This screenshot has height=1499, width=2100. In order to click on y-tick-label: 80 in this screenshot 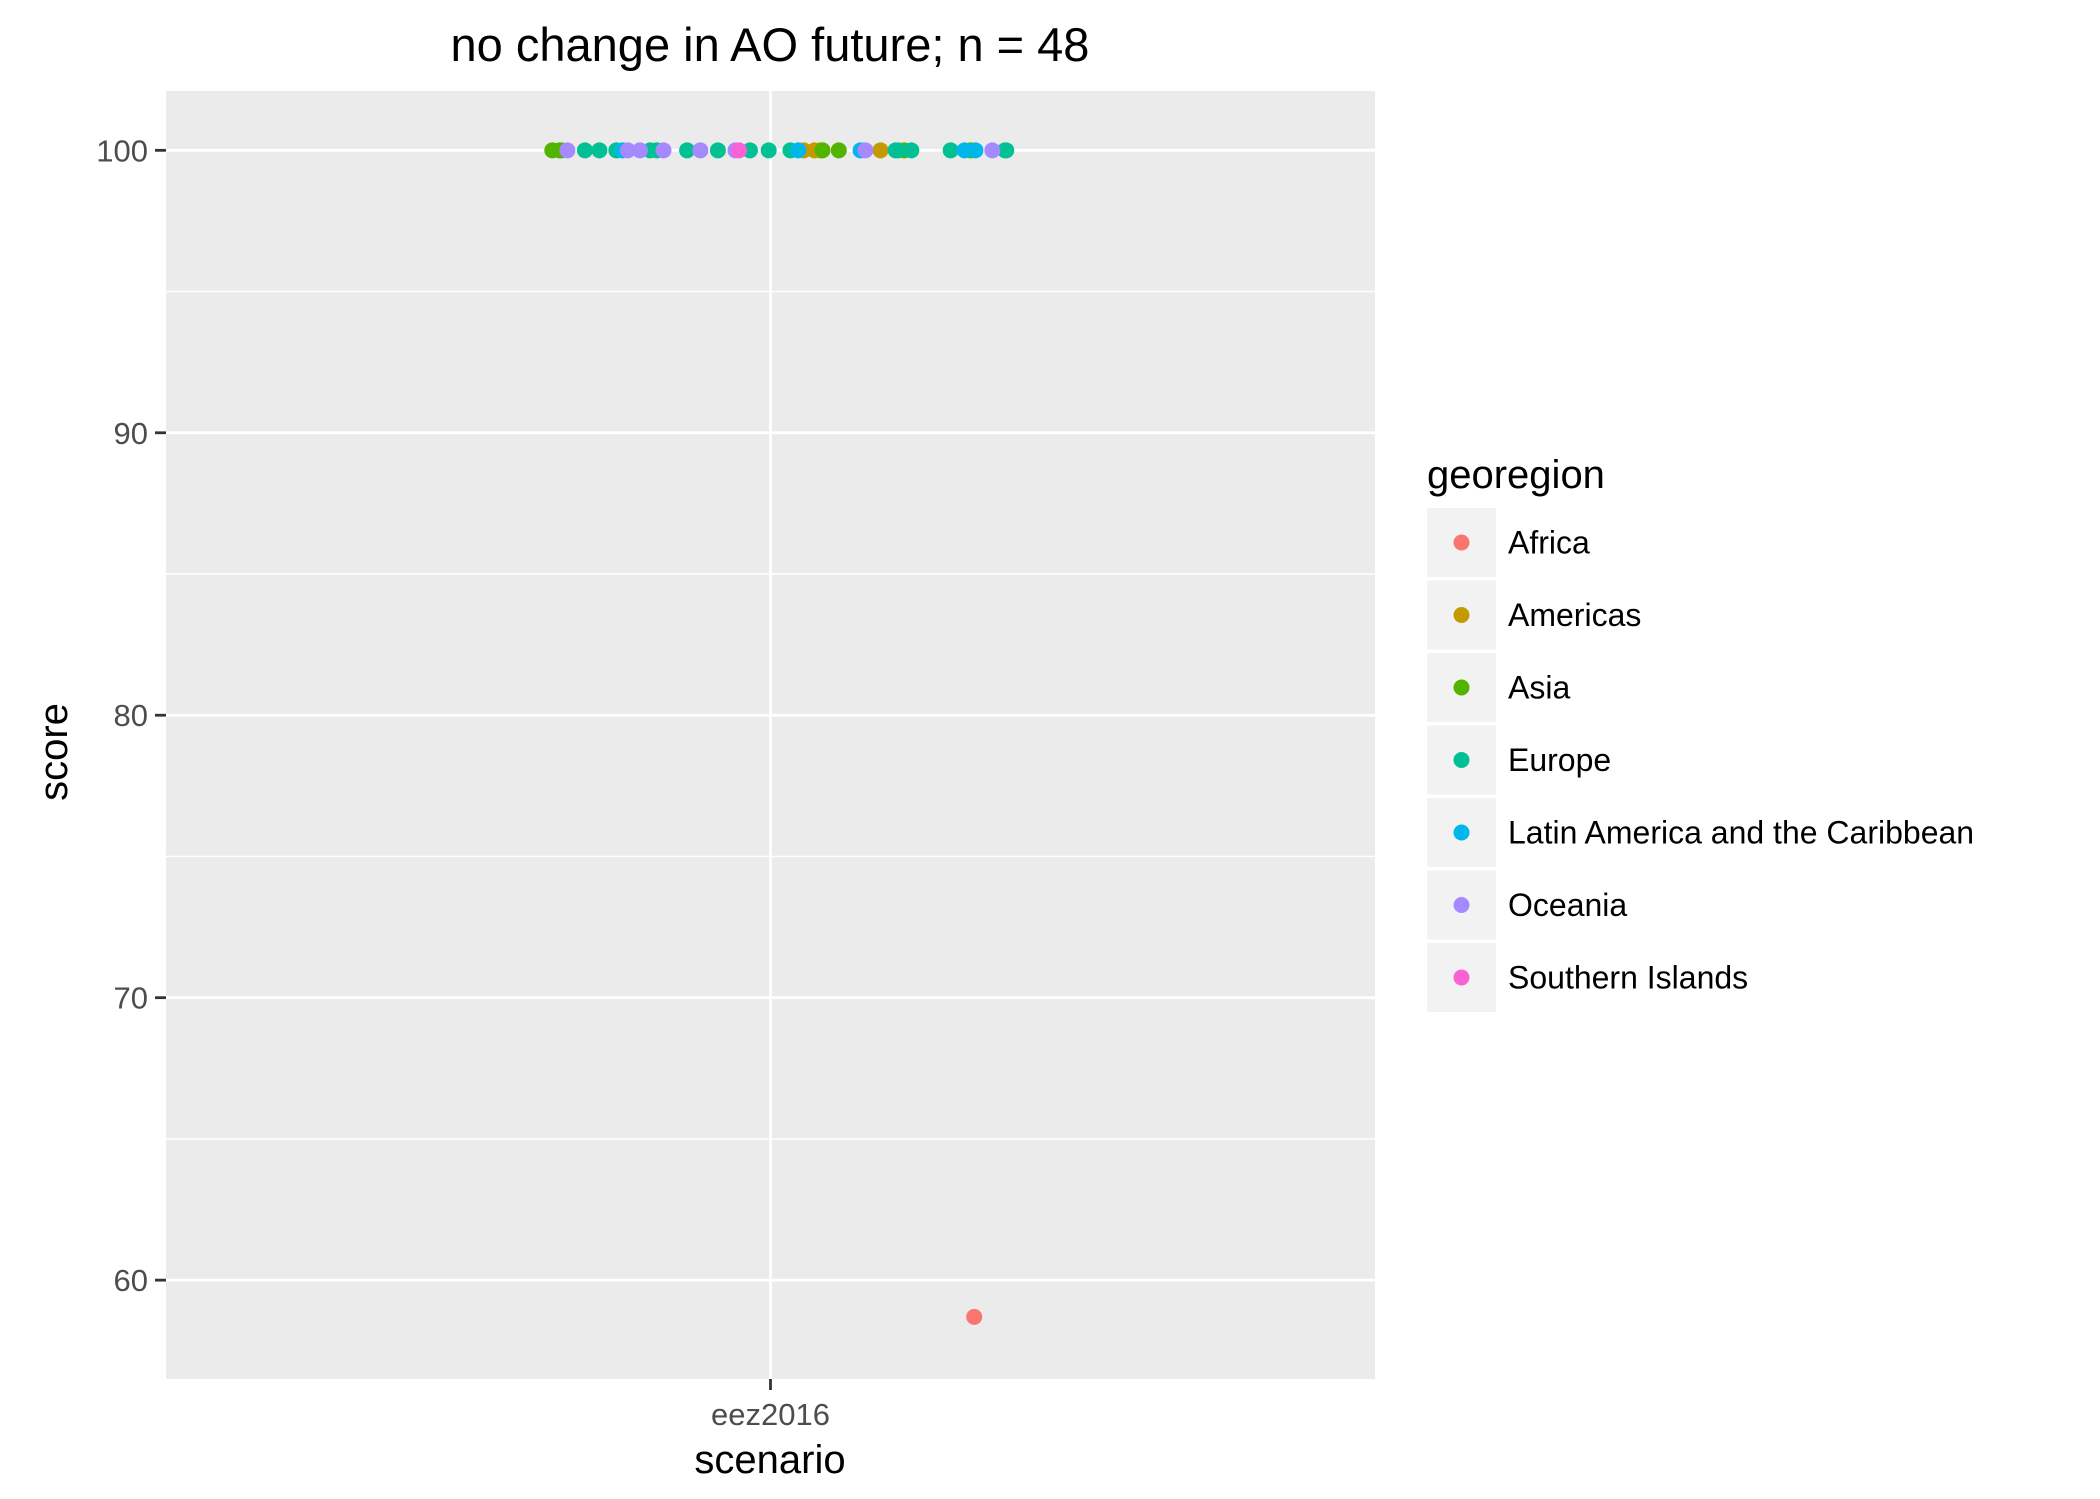, I will do `click(131, 715)`.